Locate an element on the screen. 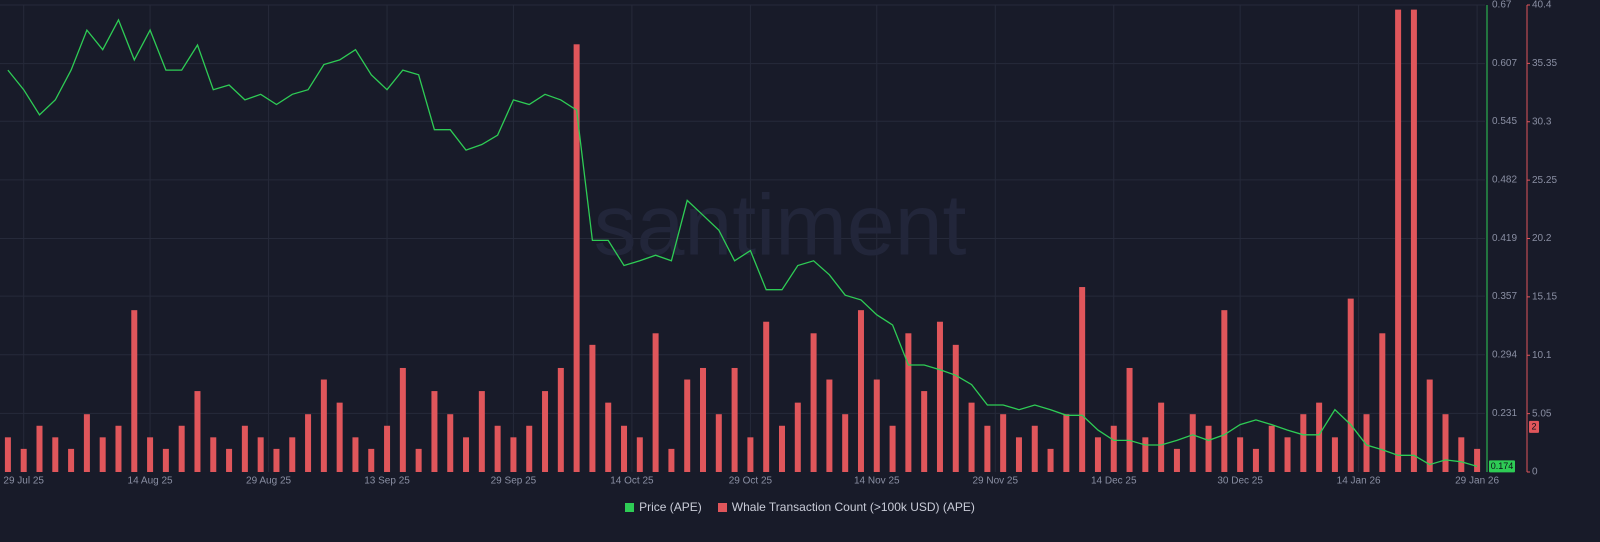 The image size is (1600, 542). x-tick-label: 29 Nov 25 is located at coordinates (995, 481).